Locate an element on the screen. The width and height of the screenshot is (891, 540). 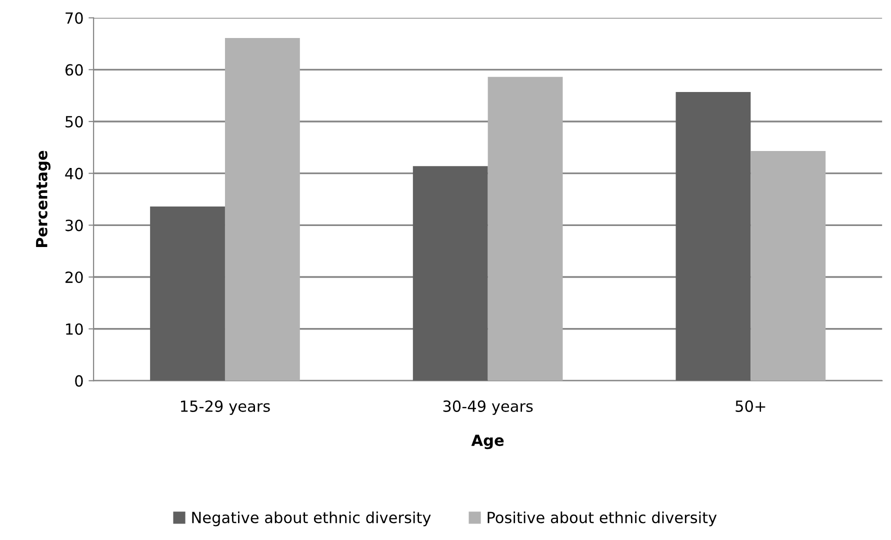
legend-label: Positive about ethnic diversity is located at coordinates (602, 518).